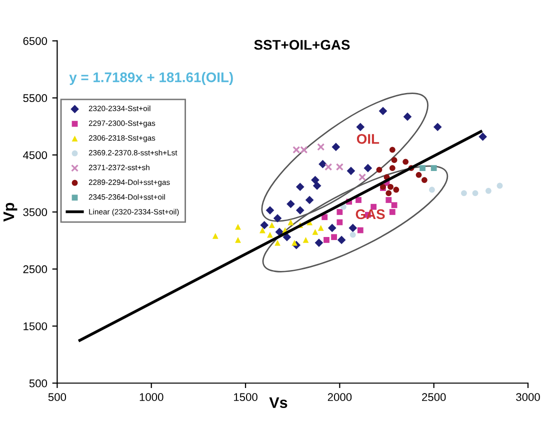 This screenshot has height=430, width=550. I want to click on annotation: y = 1.7189x + 181.61(OIL), so click(151, 78).